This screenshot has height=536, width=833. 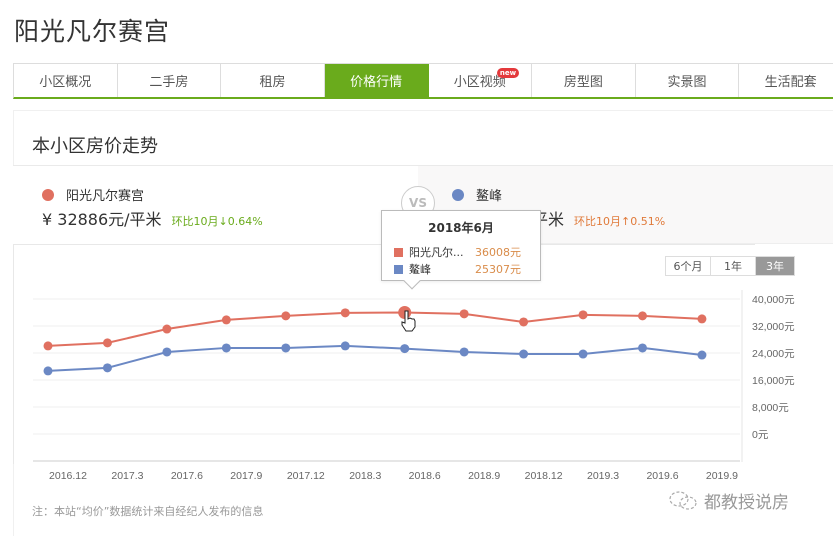 I want to click on tooltip-row: 鳌峰 25307元, so click(x=457, y=269).